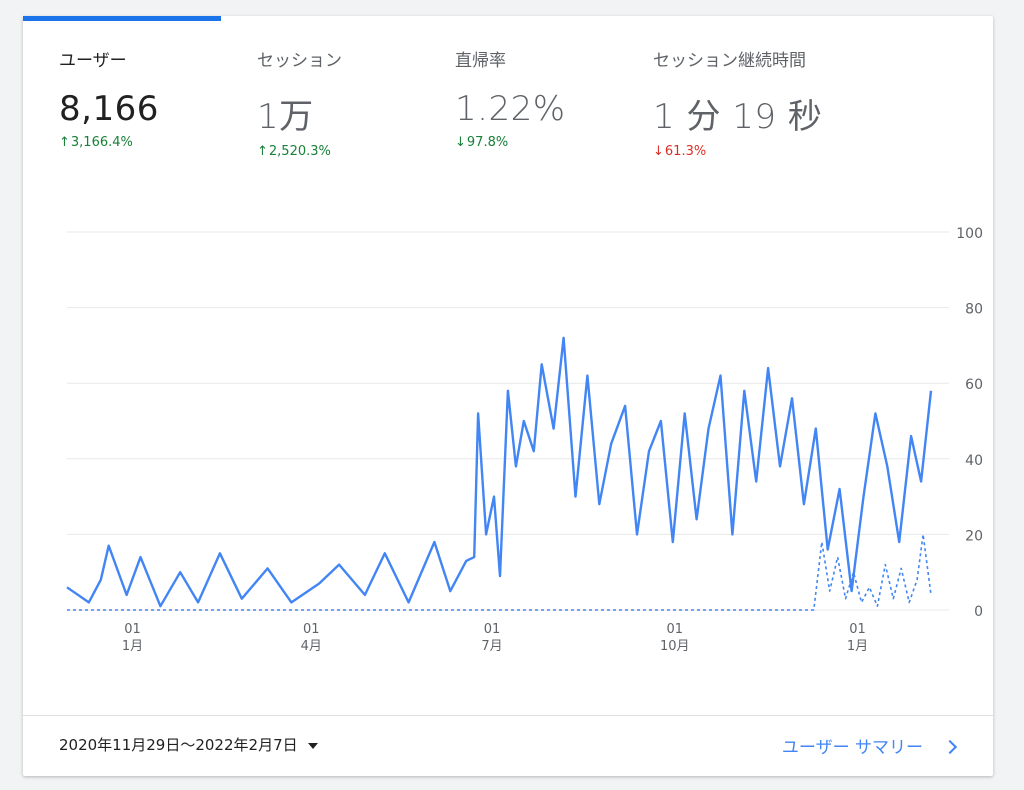 The image size is (1024, 790). I want to click on chevron-right-icon, so click(950, 747).